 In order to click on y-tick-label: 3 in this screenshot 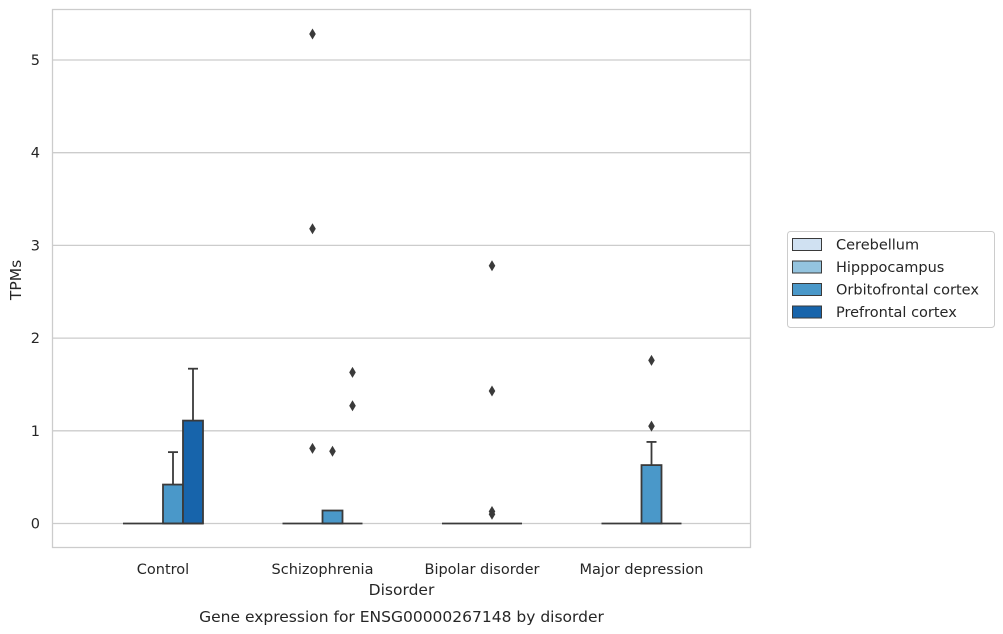, I will do `click(35, 246)`.